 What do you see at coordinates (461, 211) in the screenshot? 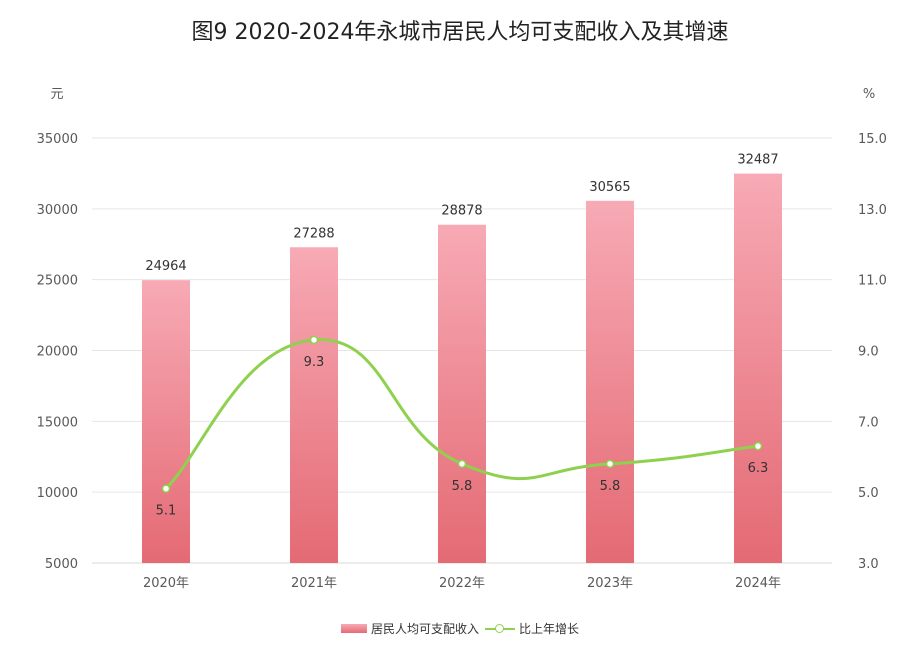
I see `bar-data-label: 28878` at bounding box center [461, 211].